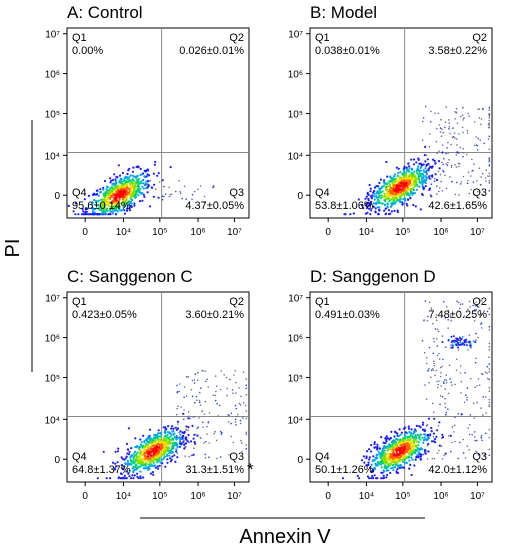  What do you see at coordinates (457, 51) in the screenshot?
I see `quadrant-value-q2: 3.58±0.22%` at bounding box center [457, 51].